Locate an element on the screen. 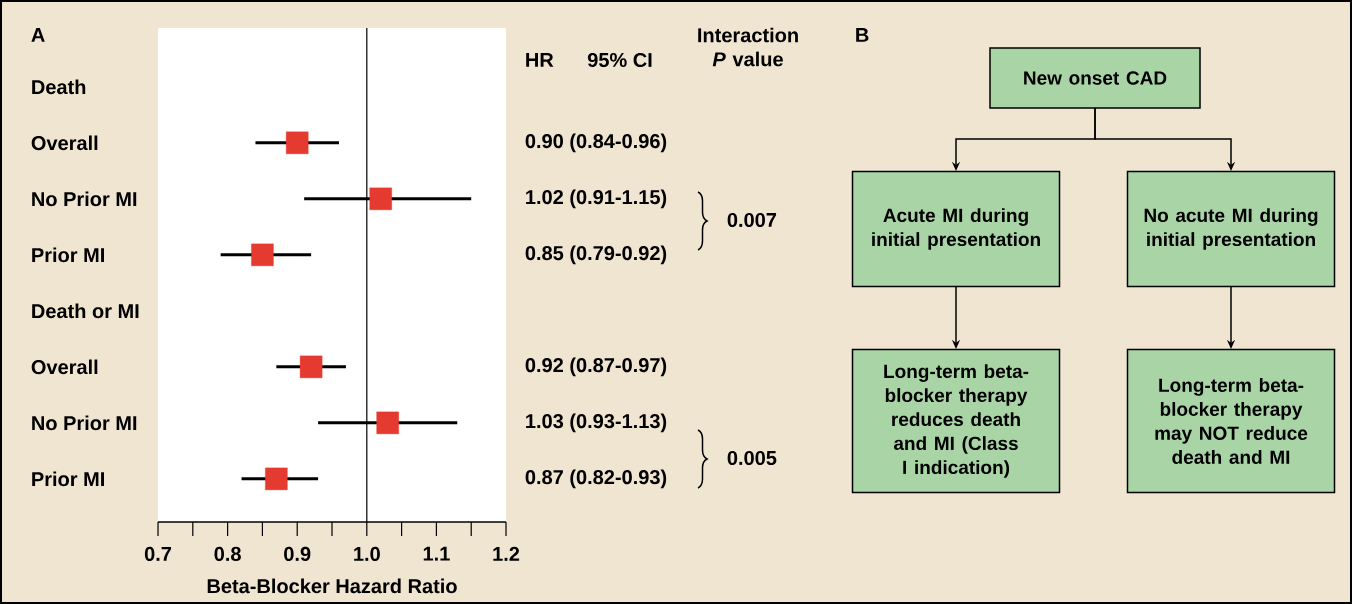 This screenshot has width=1352, height=604. text: 95% CI is located at coordinates (619, 60).